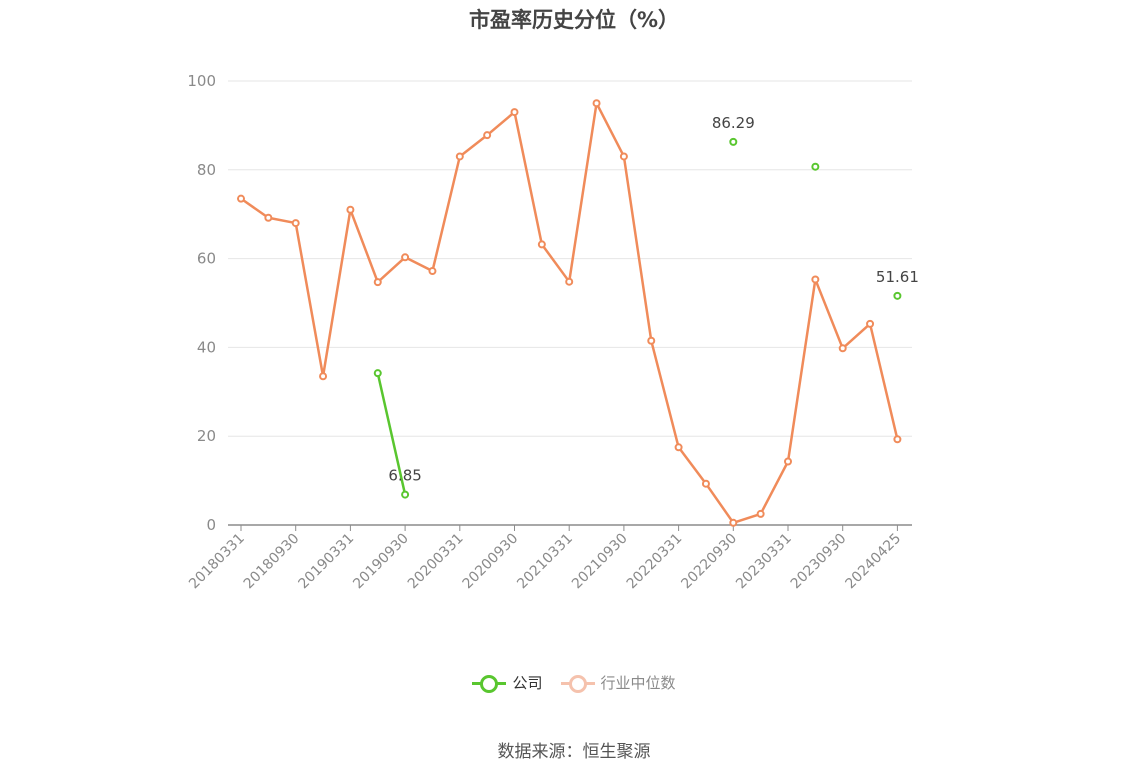 The height and width of the screenshot is (776, 1148). Describe the element at coordinates (507, 682) in the screenshot. I see `legend-item-company: 公司` at that location.